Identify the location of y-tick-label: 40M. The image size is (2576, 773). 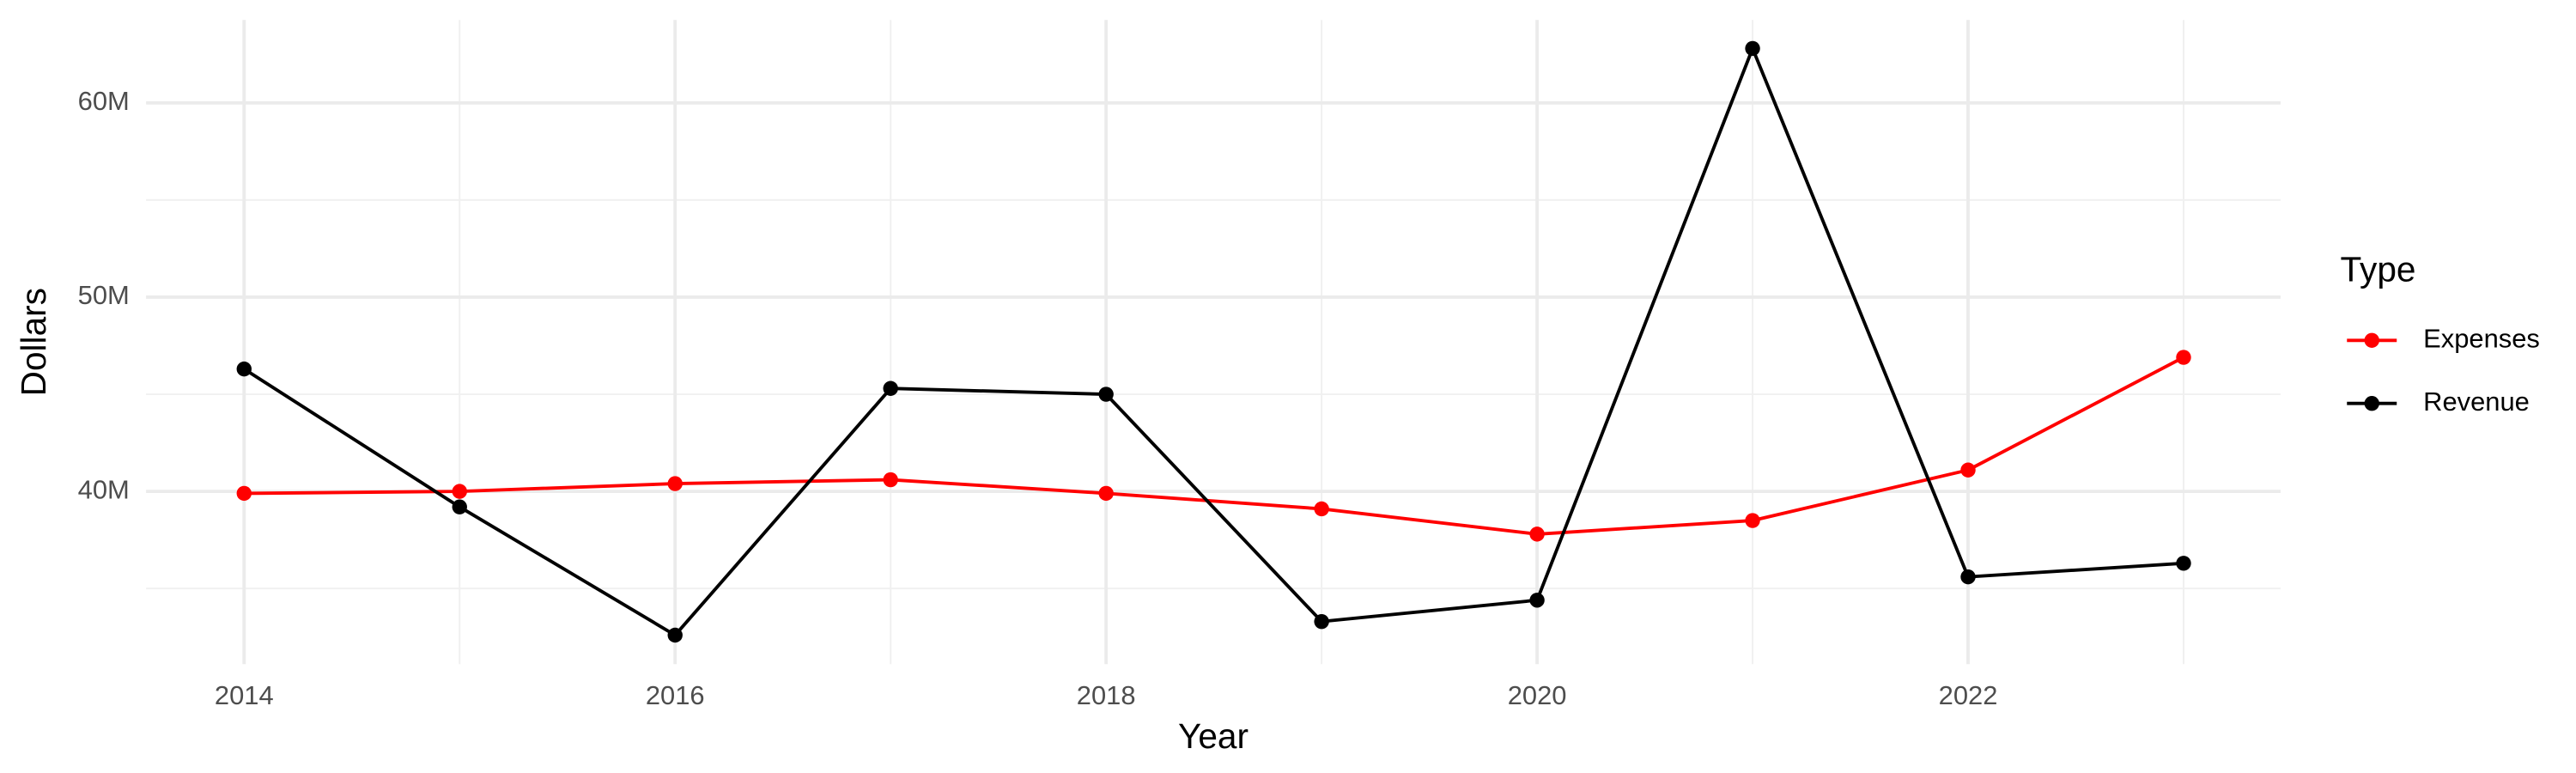
(104, 489).